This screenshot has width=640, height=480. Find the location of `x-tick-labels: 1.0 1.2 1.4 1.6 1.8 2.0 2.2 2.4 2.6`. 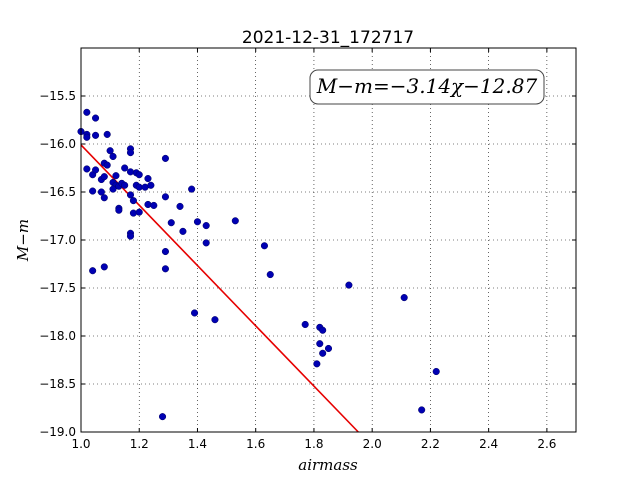

x-tick-labels: 1.0 1.2 1.4 1.6 1.8 2.0 2.2 2.4 2.6 is located at coordinates (313, 444).